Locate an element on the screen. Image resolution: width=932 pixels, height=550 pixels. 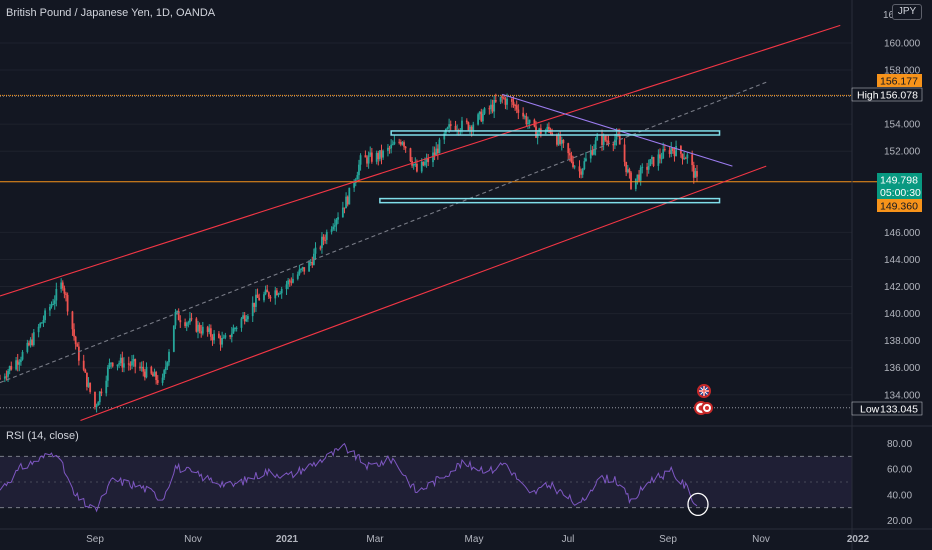
svg-text: High is located at coordinates (868, 96).